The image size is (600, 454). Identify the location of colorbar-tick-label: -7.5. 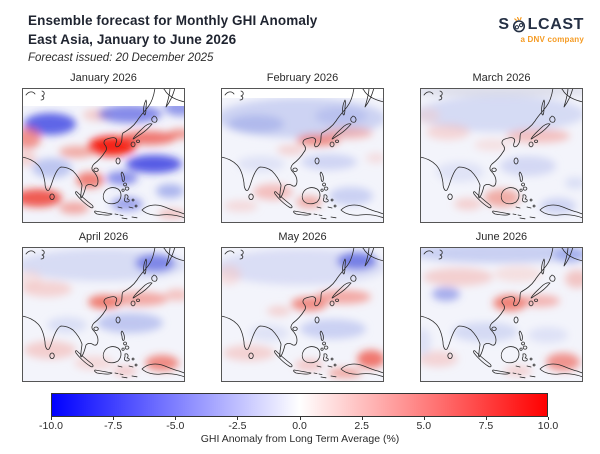
(113, 426).